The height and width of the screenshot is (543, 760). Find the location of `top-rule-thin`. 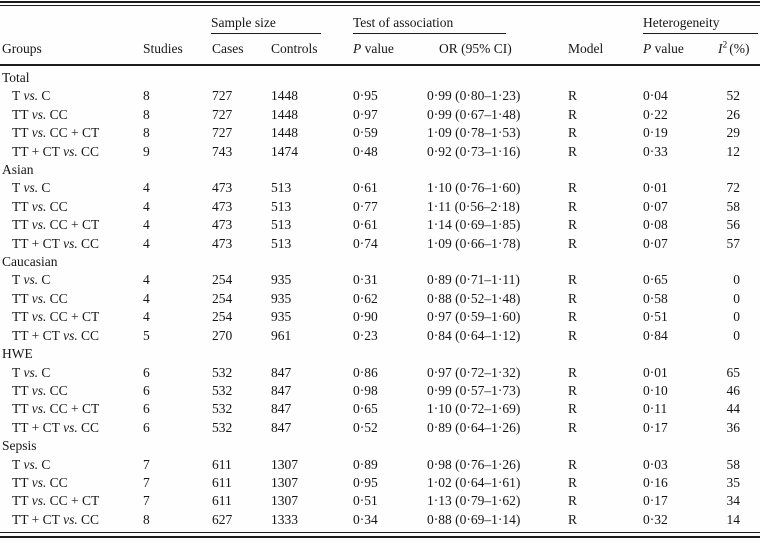

top-rule-thin is located at coordinates (380, 5).